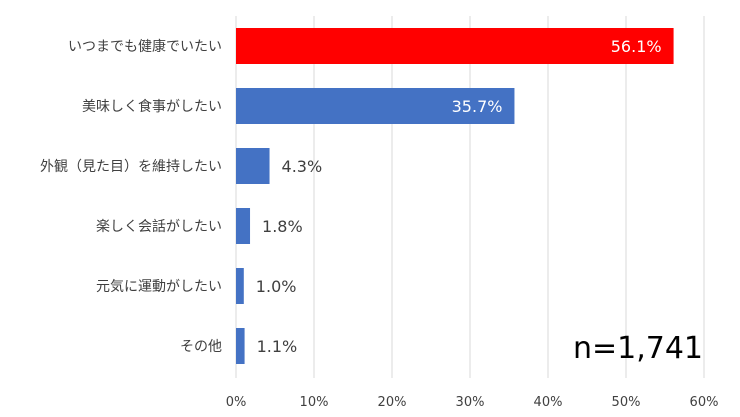 This screenshot has width=740, height=417. I want to click on x-tick-label: 30%, so click(470, 402).